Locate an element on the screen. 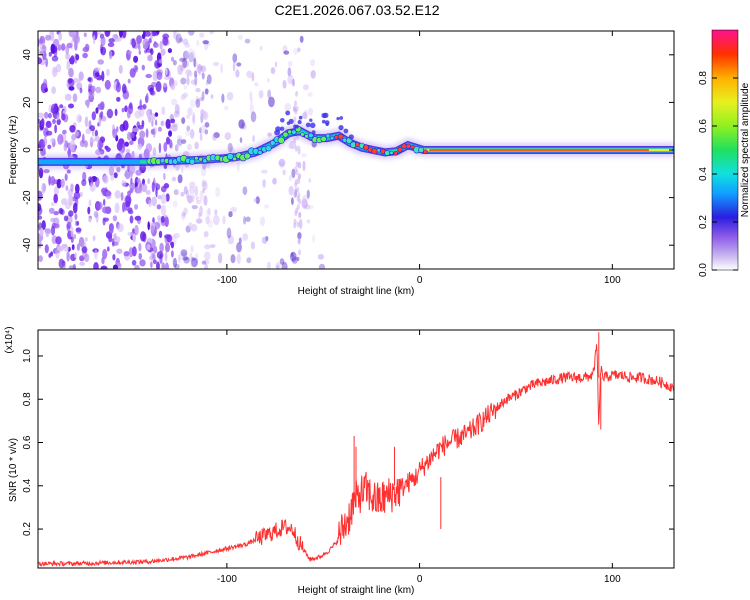  spectrogram-ytick-label: -20 is located at coordinates (27, 197).